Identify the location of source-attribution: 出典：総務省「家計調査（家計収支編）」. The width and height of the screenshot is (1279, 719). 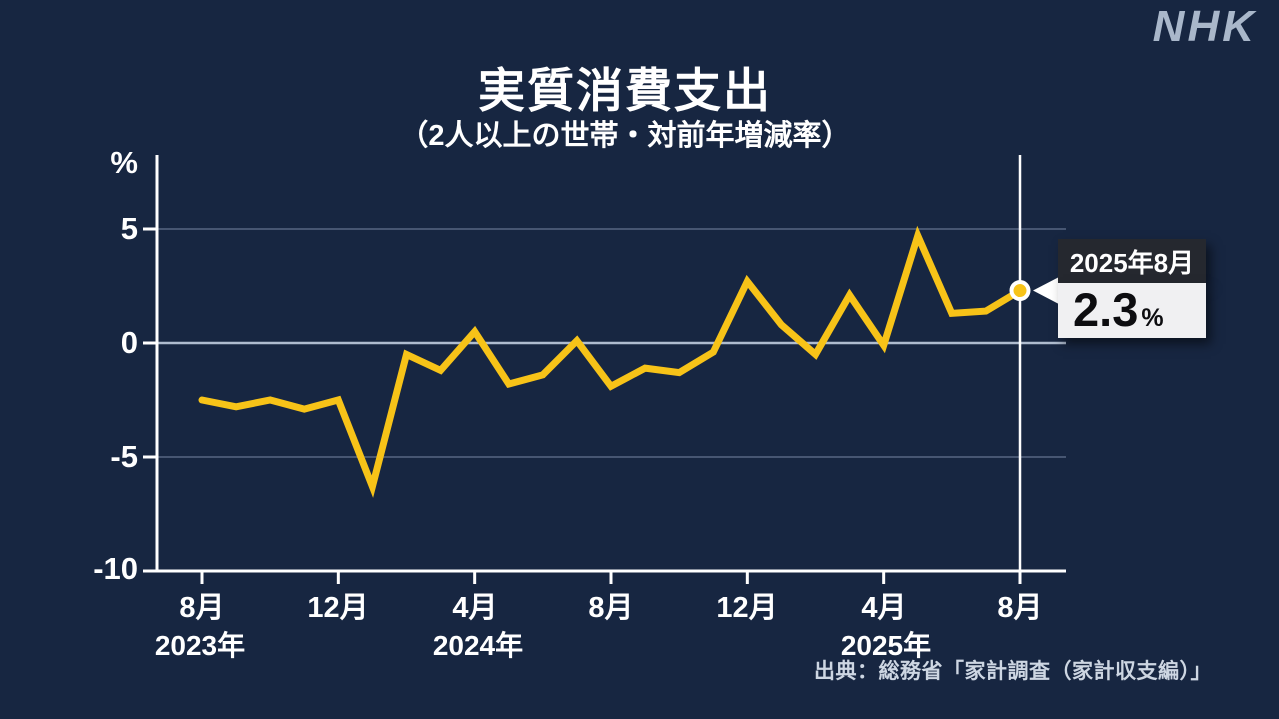
(1013, 671).